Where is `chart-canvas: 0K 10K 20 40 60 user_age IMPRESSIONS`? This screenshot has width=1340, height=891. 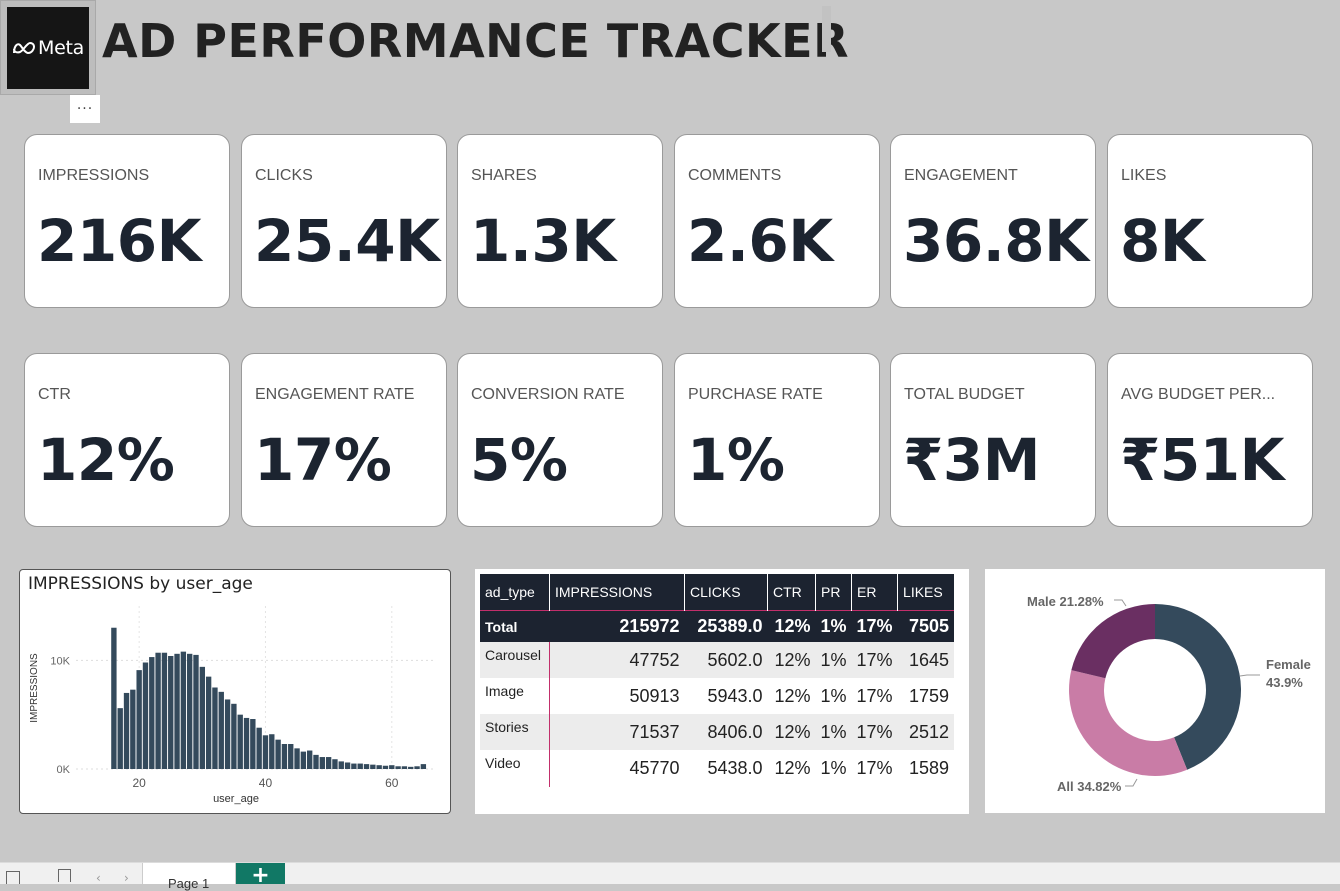 chart-canvas: 0K 10K 20 40 60 user_age IMPRESSIONS is located at coordinates (232, 705).